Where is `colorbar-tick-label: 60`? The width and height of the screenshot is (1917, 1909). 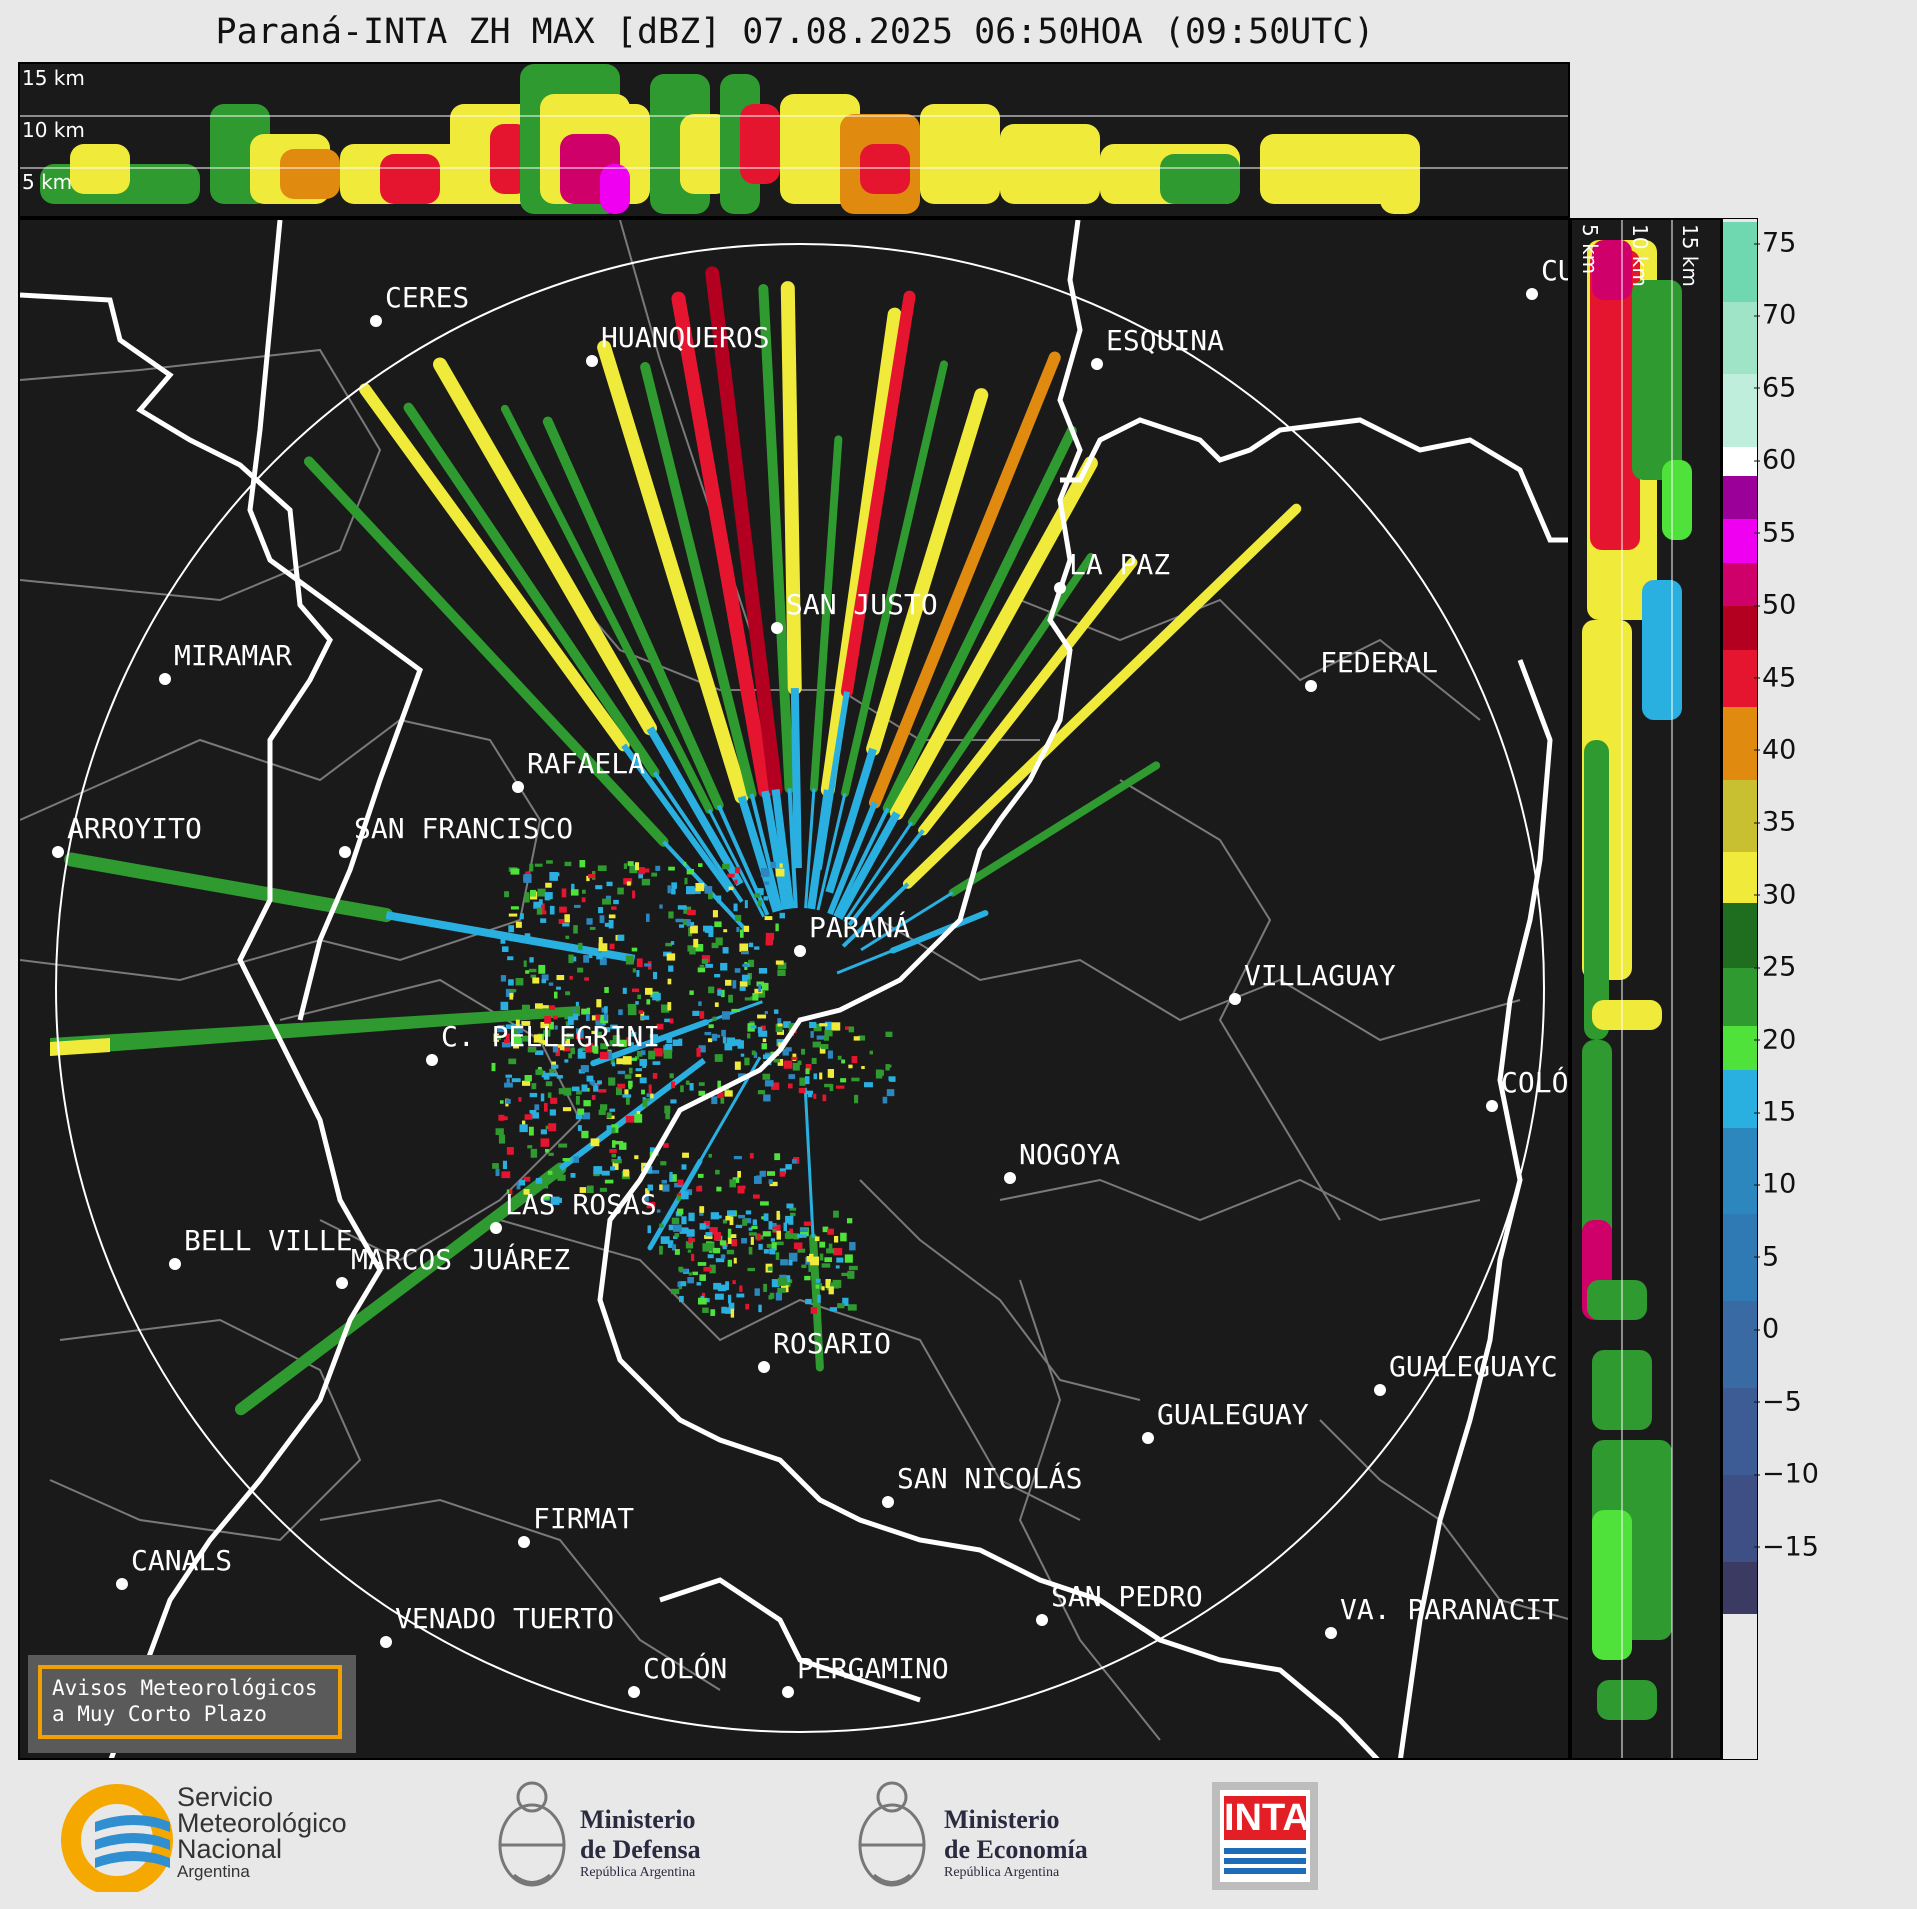
colorbar-tick-label: 60 is located at coordinates (1775, 460).